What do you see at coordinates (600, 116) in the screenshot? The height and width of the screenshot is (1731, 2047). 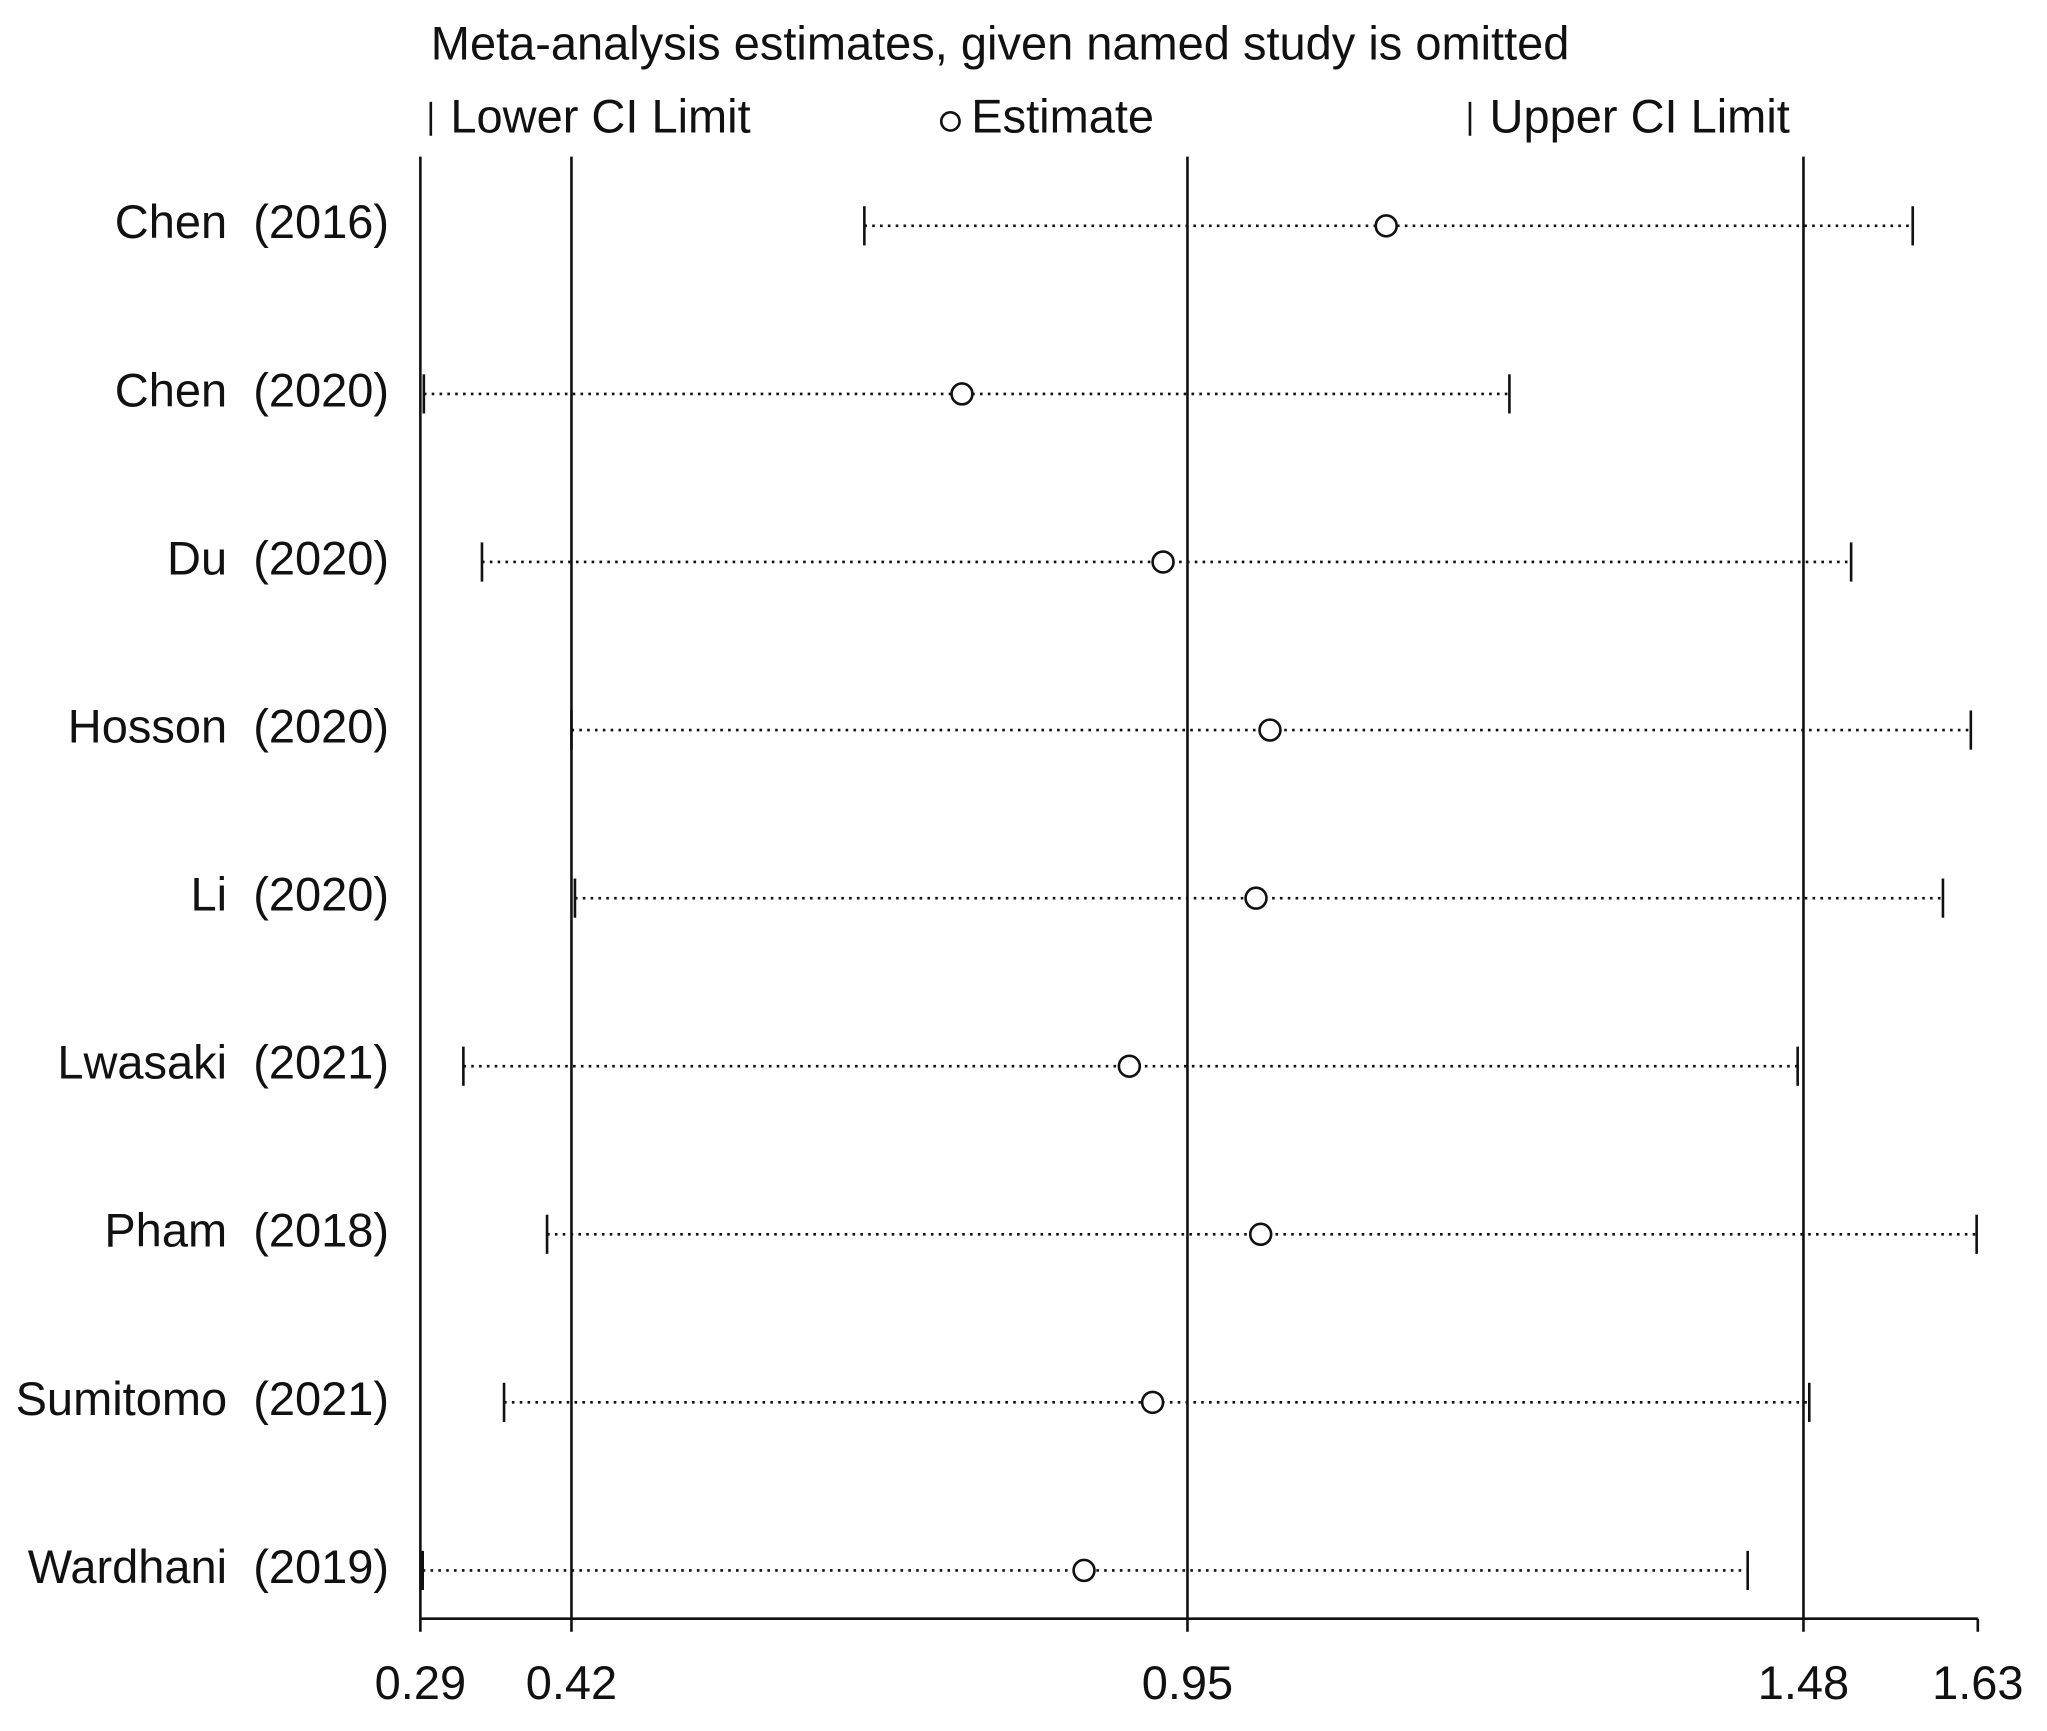 I see `legend-lower: Lower CI Limit` at bounding box center [600, 116].